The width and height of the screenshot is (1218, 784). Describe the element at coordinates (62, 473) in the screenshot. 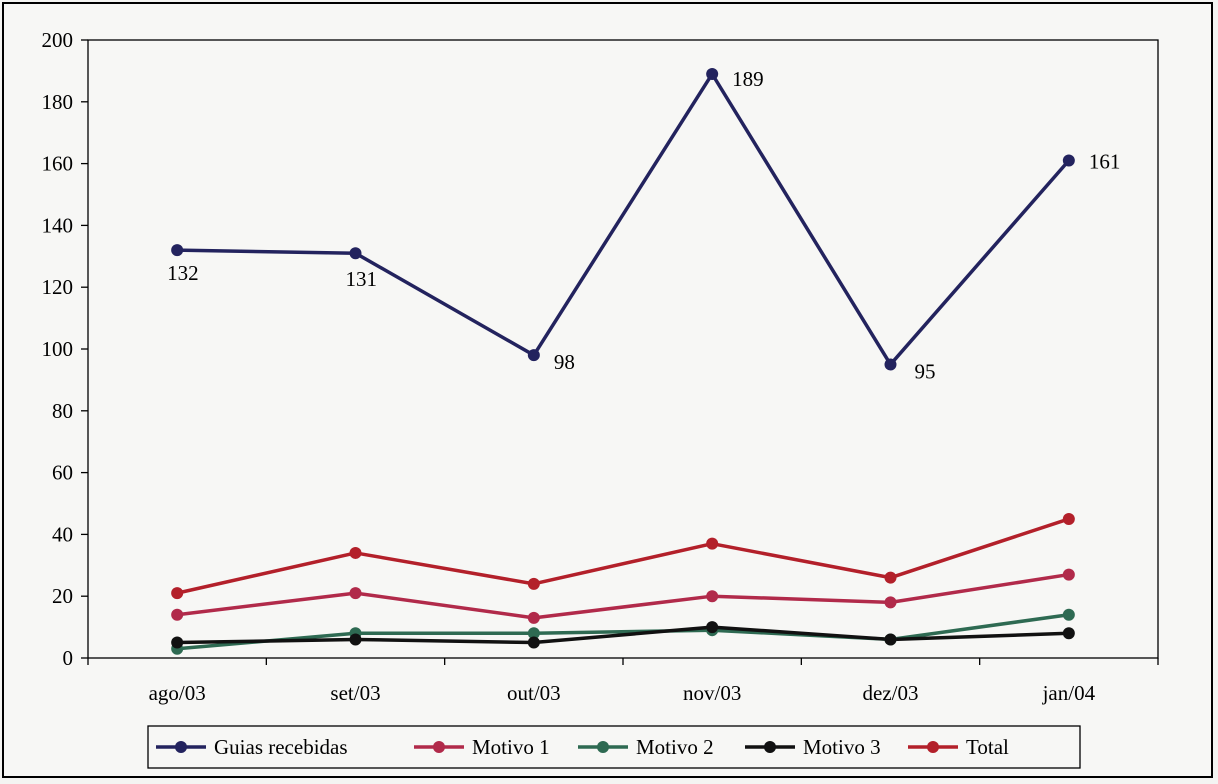

I see `y-tick-label: 60` at that location.